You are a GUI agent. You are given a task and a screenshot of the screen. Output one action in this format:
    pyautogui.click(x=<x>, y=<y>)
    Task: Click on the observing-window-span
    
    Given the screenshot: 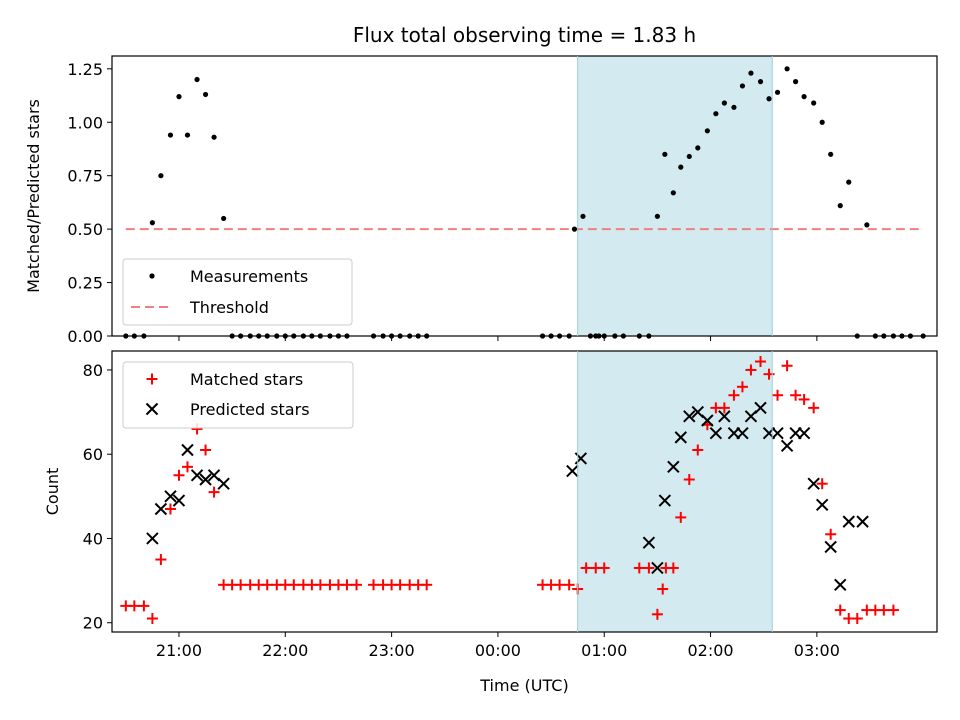 What is the action you would take?
    pyautogui.click(x=675, y=491)
    